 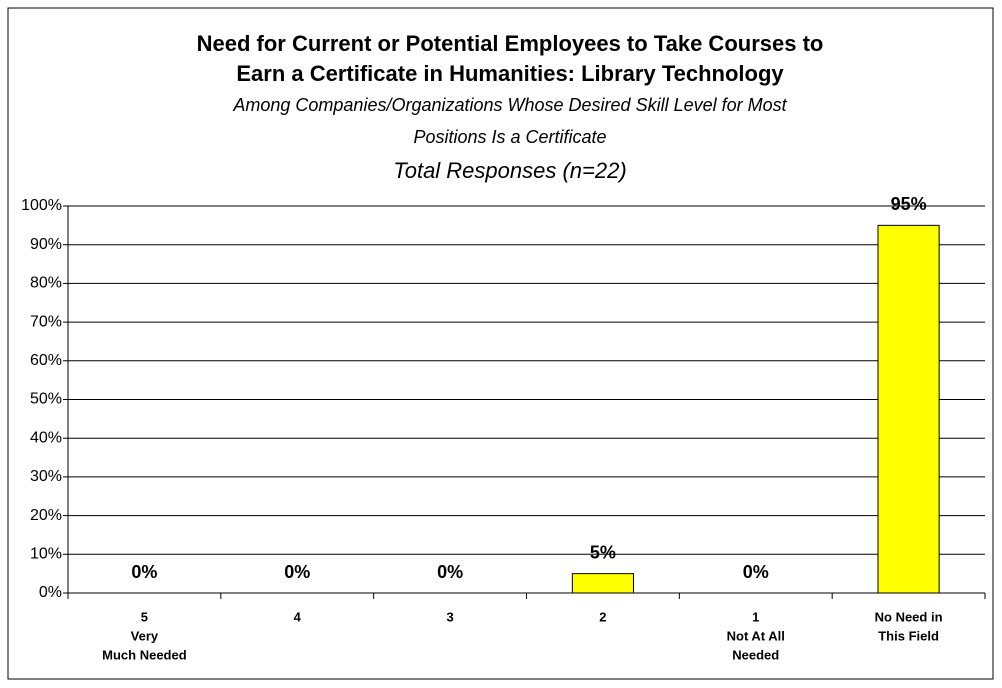 What do you see at coordinates (46, 476) in the screenshot?
I see `y-tick-label: 30%` at bounding box center [46, 476].